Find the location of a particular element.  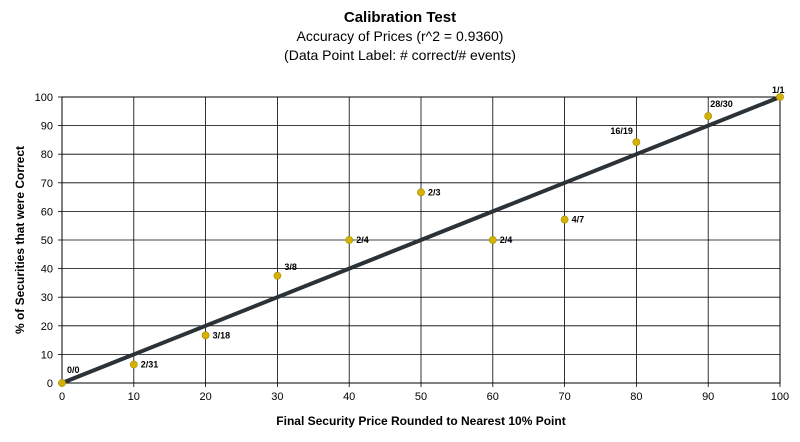

data-label: 3/18 is located at coordinates (222, 335).